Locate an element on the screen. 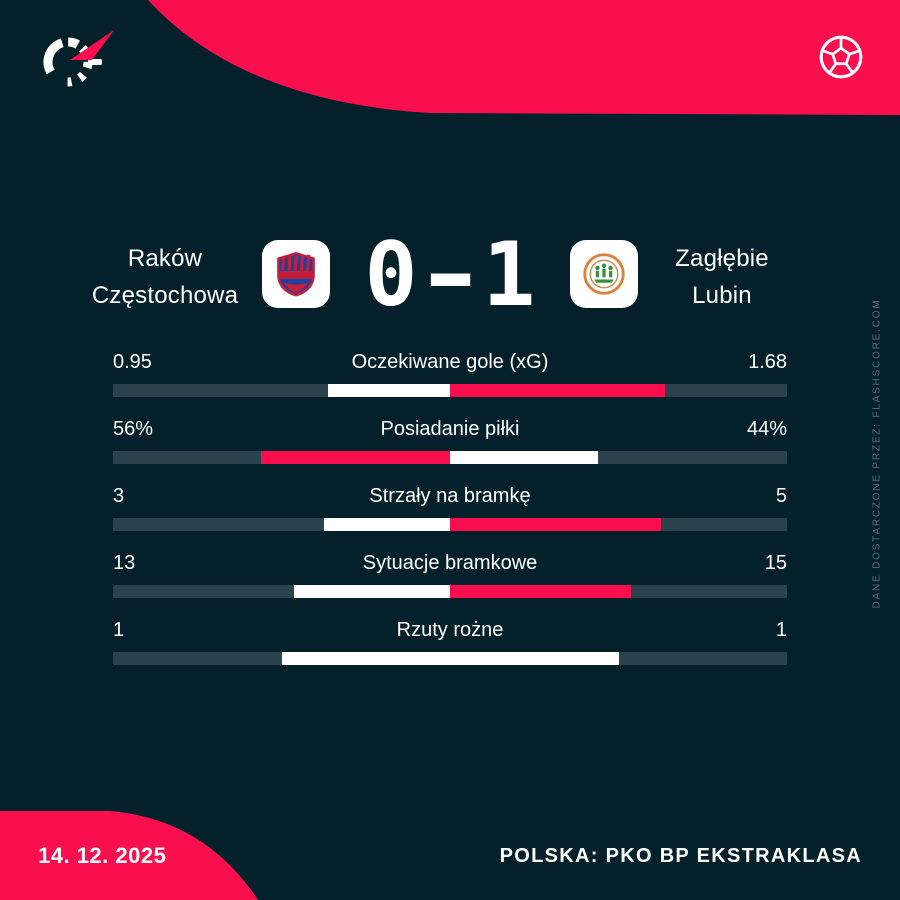  match-date: 14. 12. 2025 is located at coordinates (102, 855).